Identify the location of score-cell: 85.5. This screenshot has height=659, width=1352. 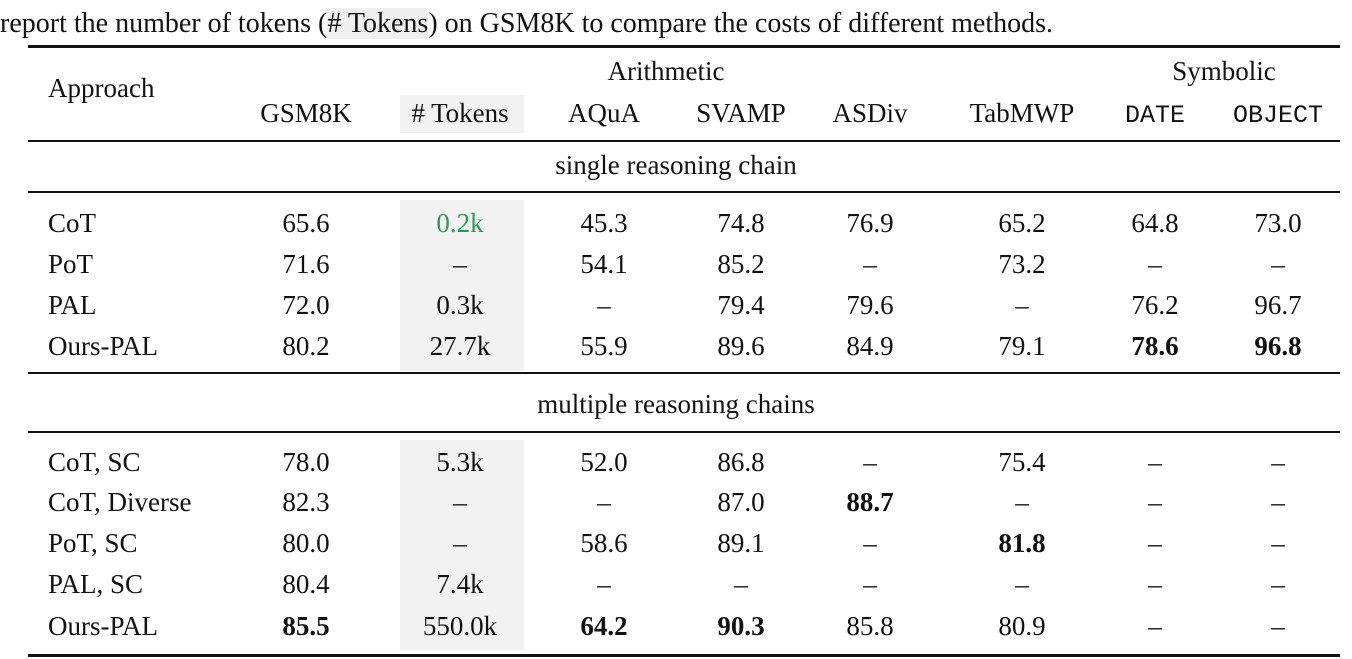
(306, 626).